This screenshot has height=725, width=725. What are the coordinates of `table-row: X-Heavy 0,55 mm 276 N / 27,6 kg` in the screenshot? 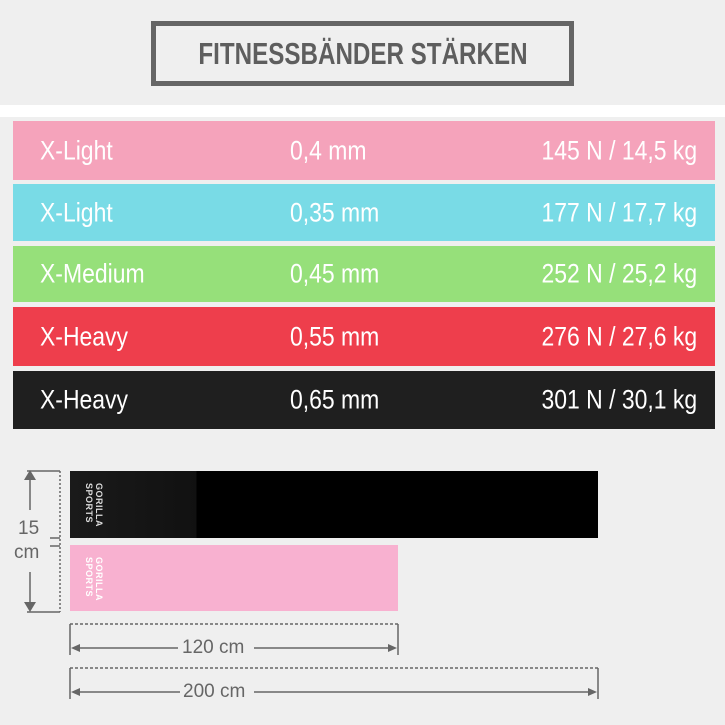 It's located at (364, 336).